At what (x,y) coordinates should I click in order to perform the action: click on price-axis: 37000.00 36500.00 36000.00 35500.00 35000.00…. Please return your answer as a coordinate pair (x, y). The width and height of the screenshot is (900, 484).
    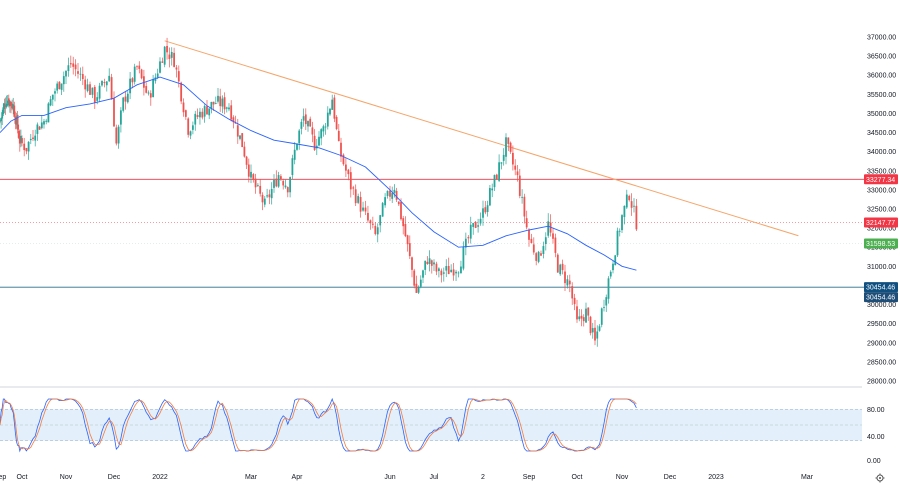
    Looking at the image, I should click on (881, 210).